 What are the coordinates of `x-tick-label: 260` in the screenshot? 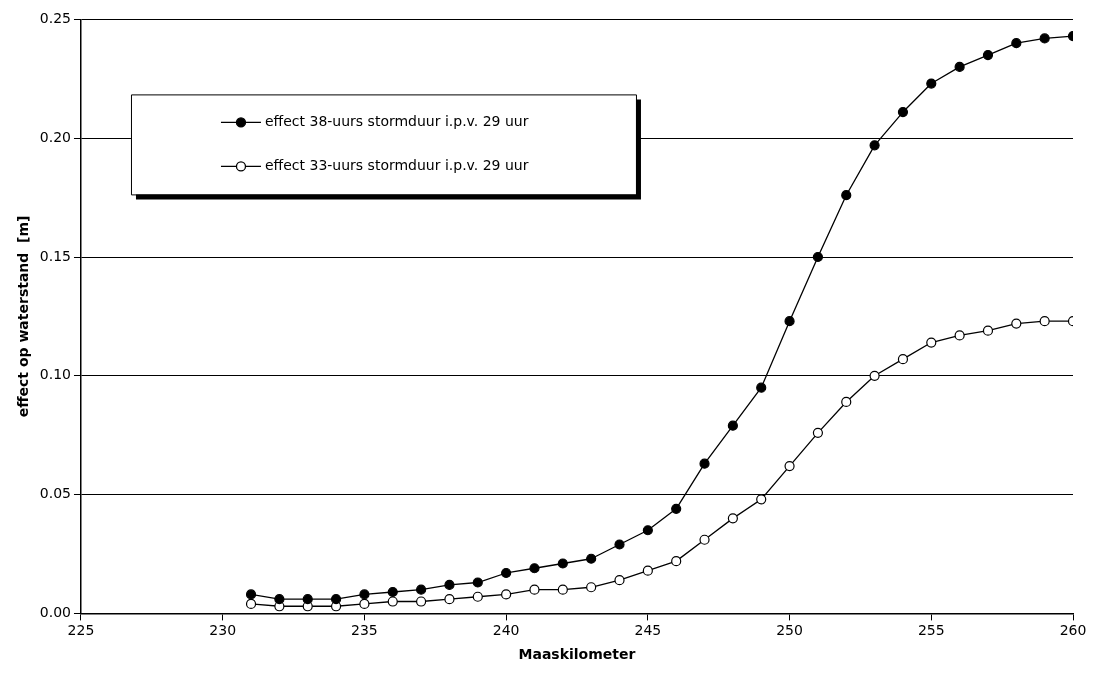 It's located at (1073, 630).